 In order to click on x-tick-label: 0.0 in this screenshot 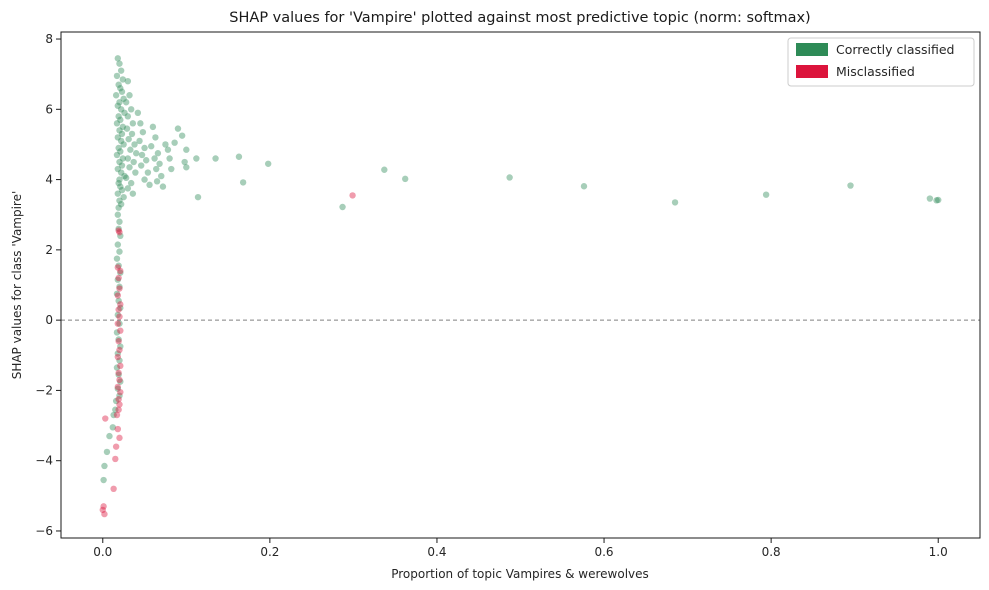, I will do `click(102, 552)`.